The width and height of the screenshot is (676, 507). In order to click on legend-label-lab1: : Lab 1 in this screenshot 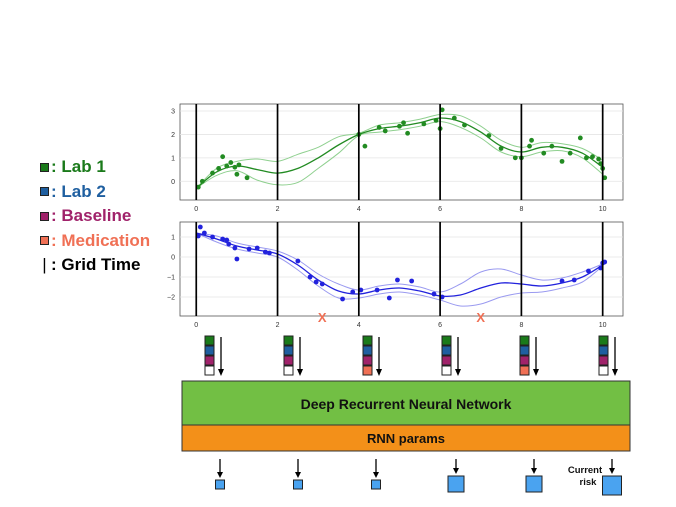, I will do `click(78, 167)`.